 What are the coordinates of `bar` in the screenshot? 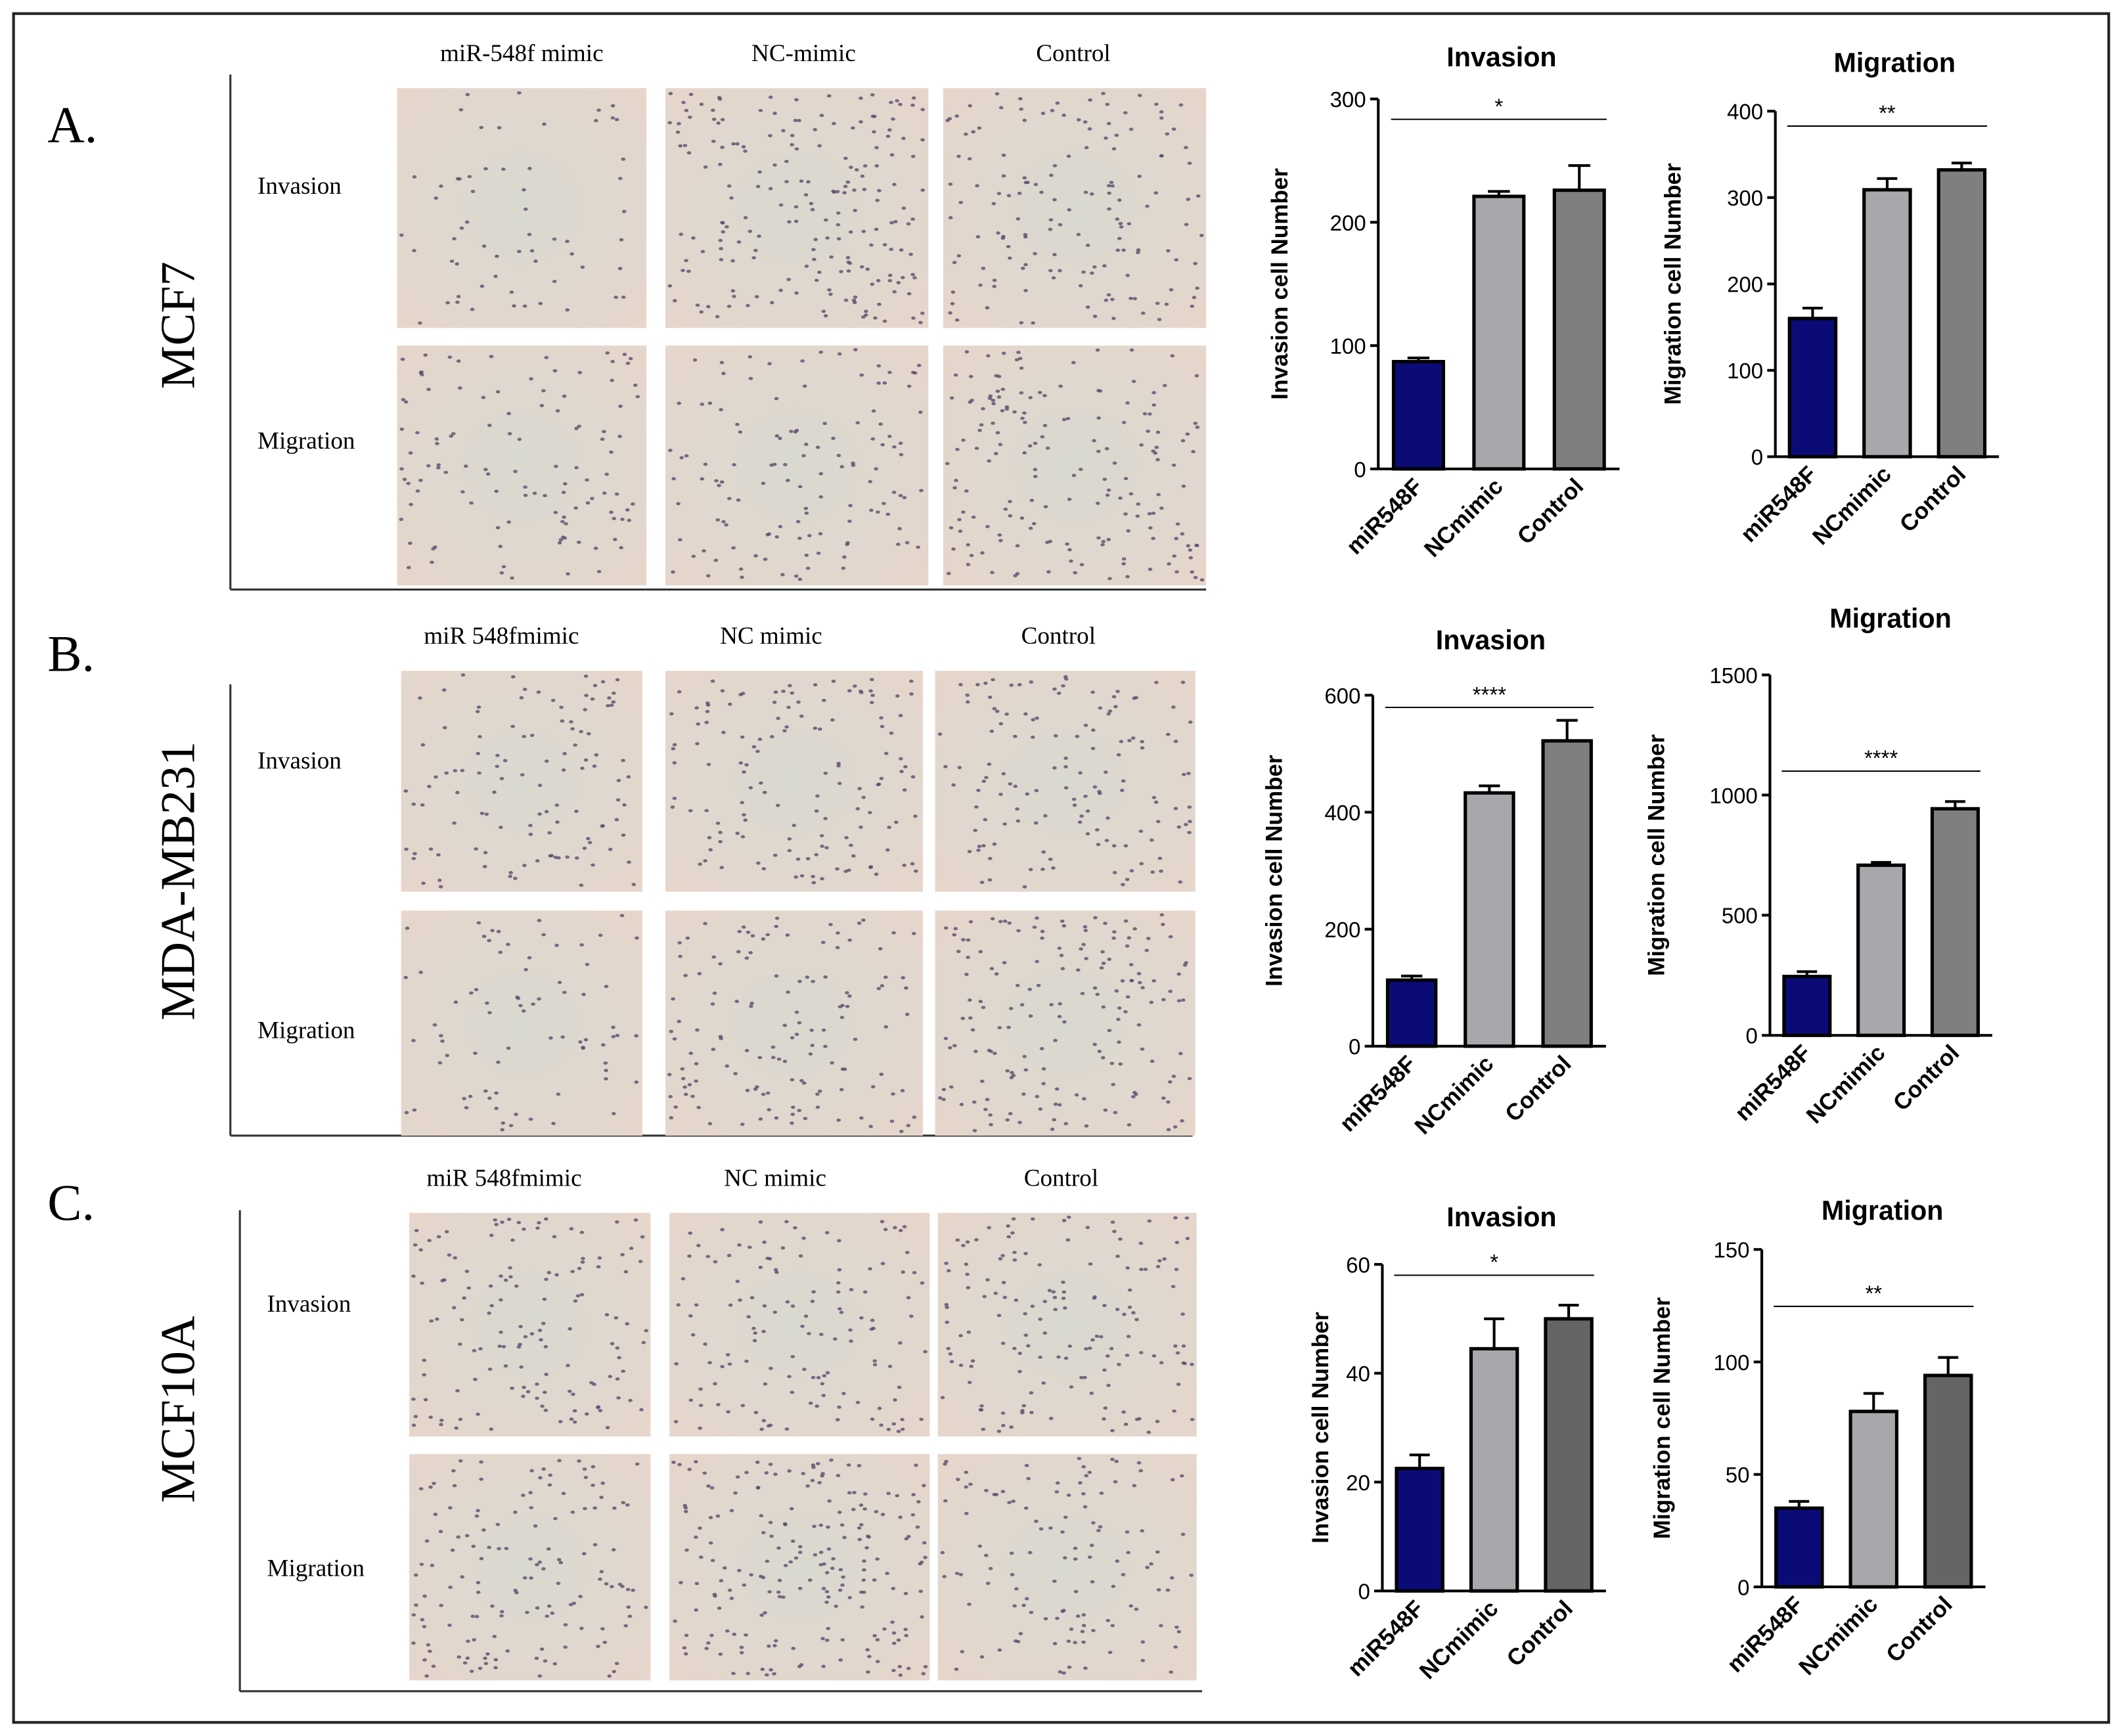 It's located at (1569, 1455).